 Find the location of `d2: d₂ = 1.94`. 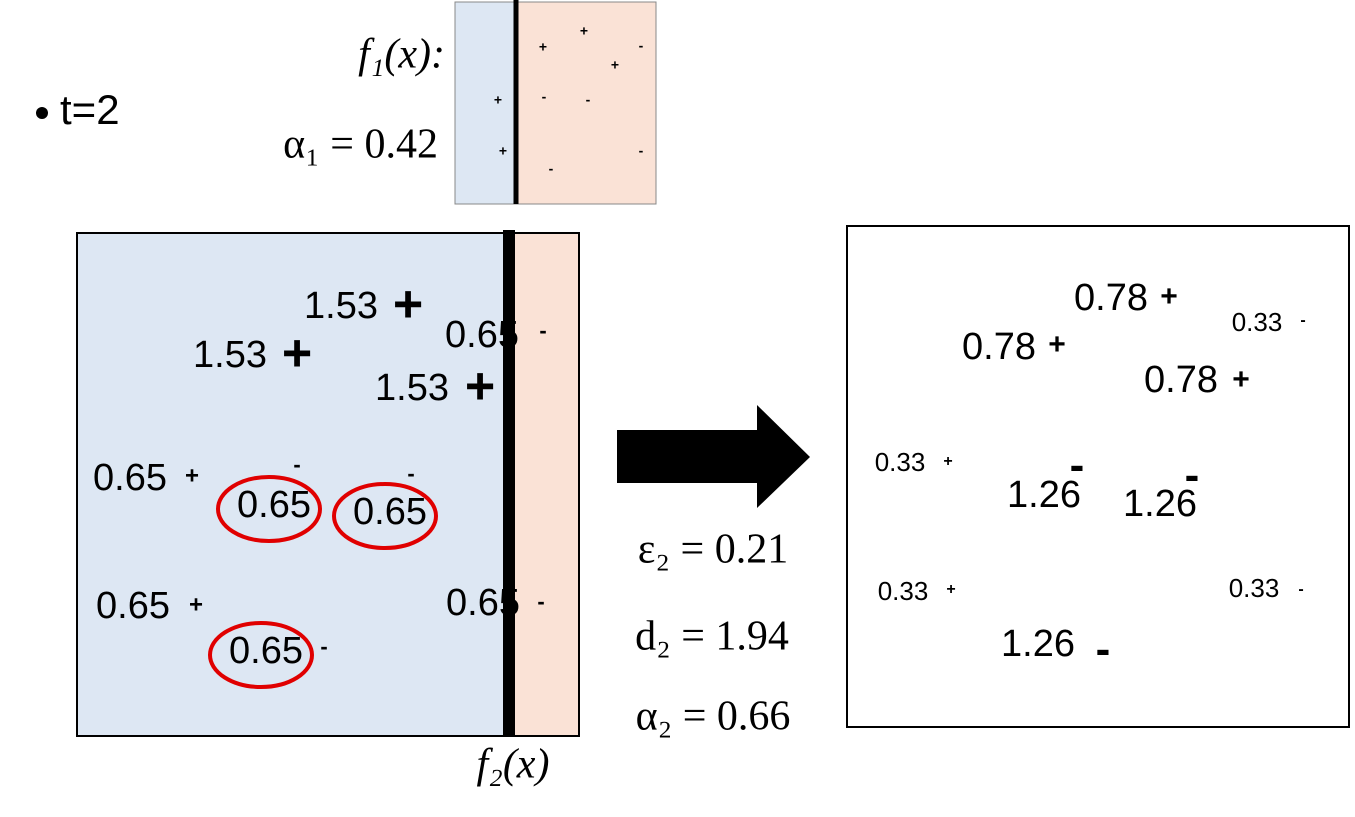

d2: d₂ = 1.94 is located at coordinates (712, 637).